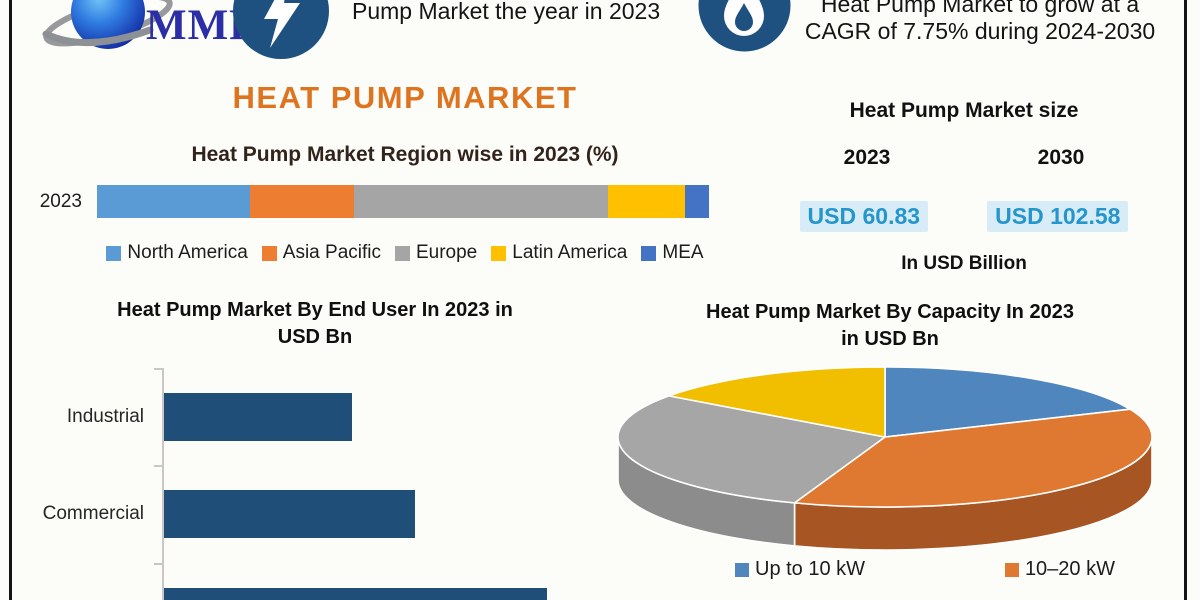 The height and width of the screenshot is (600, 1200). I want to click on region-segment-latin-america, so click(646, 201).